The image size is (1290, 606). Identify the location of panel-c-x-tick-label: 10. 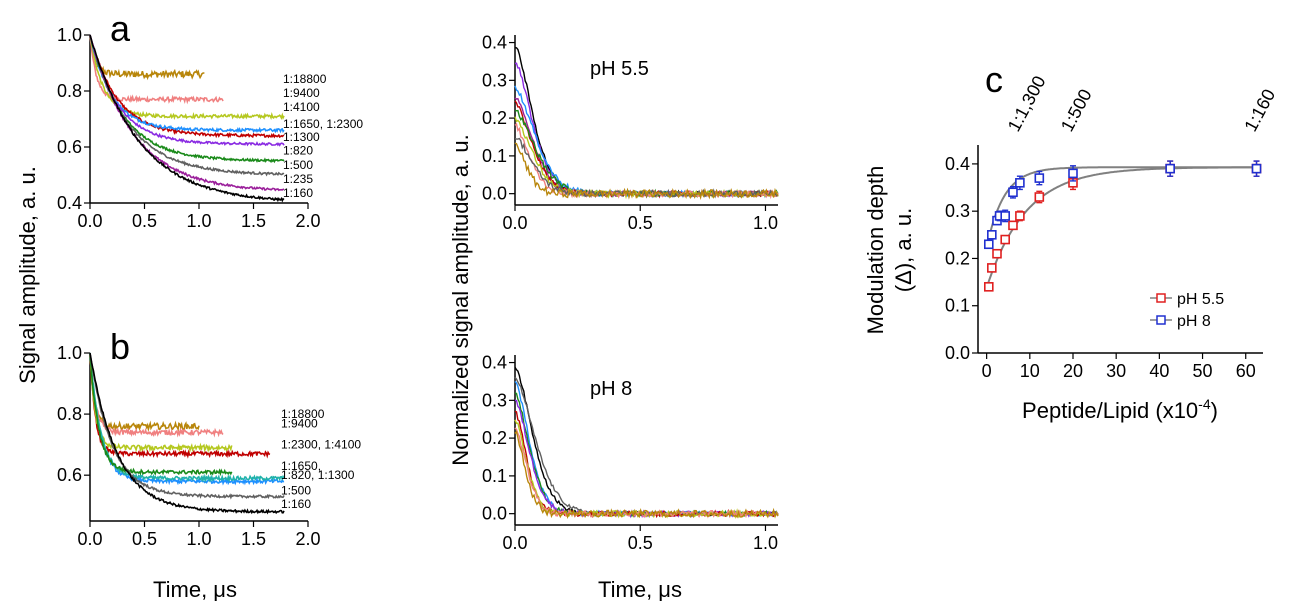
(1030, 371).